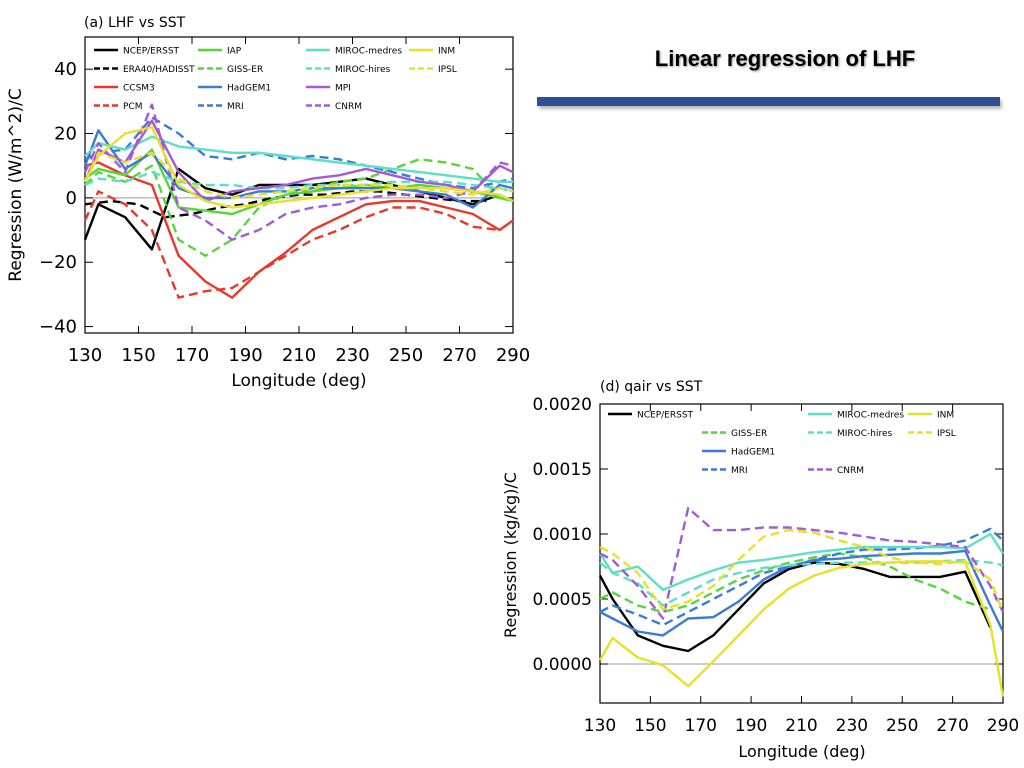  I want to click on series-line-ncep-ersst, so click(795, 607).